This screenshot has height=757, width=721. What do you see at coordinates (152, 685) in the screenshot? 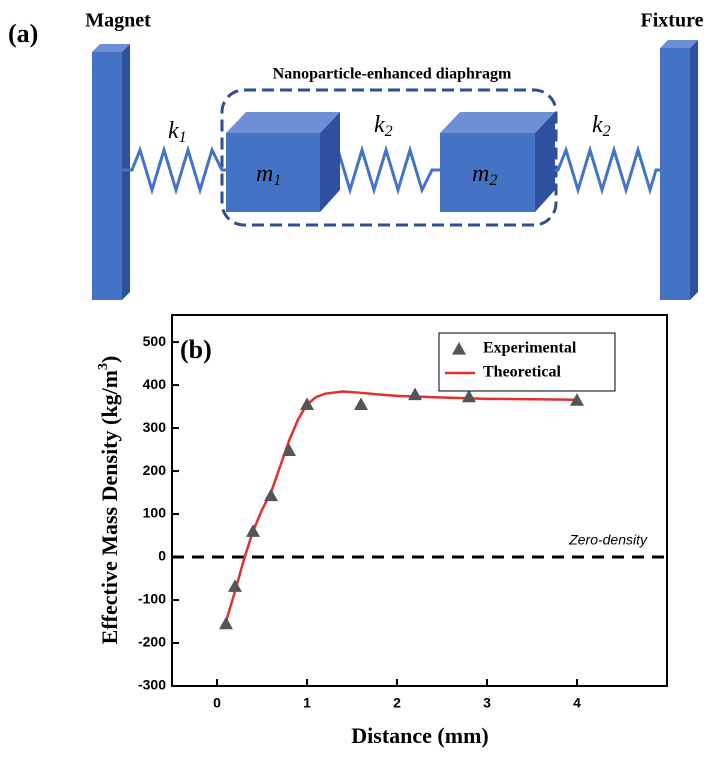
I see `y-tick-label: -300` at bounding box center [152, 685].